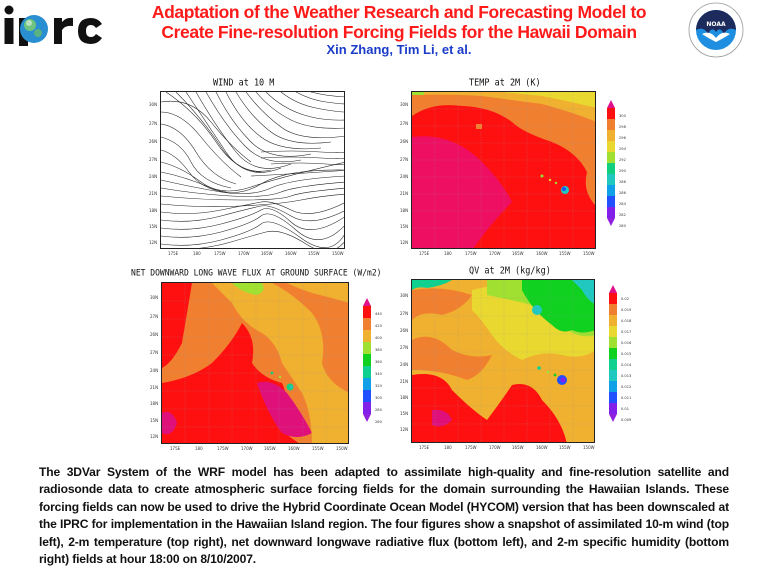 The width and height of the screenshot is (768, 576). I want to click on figure-title-qv: QV at 2M (kg/kg), so click(510, 271).